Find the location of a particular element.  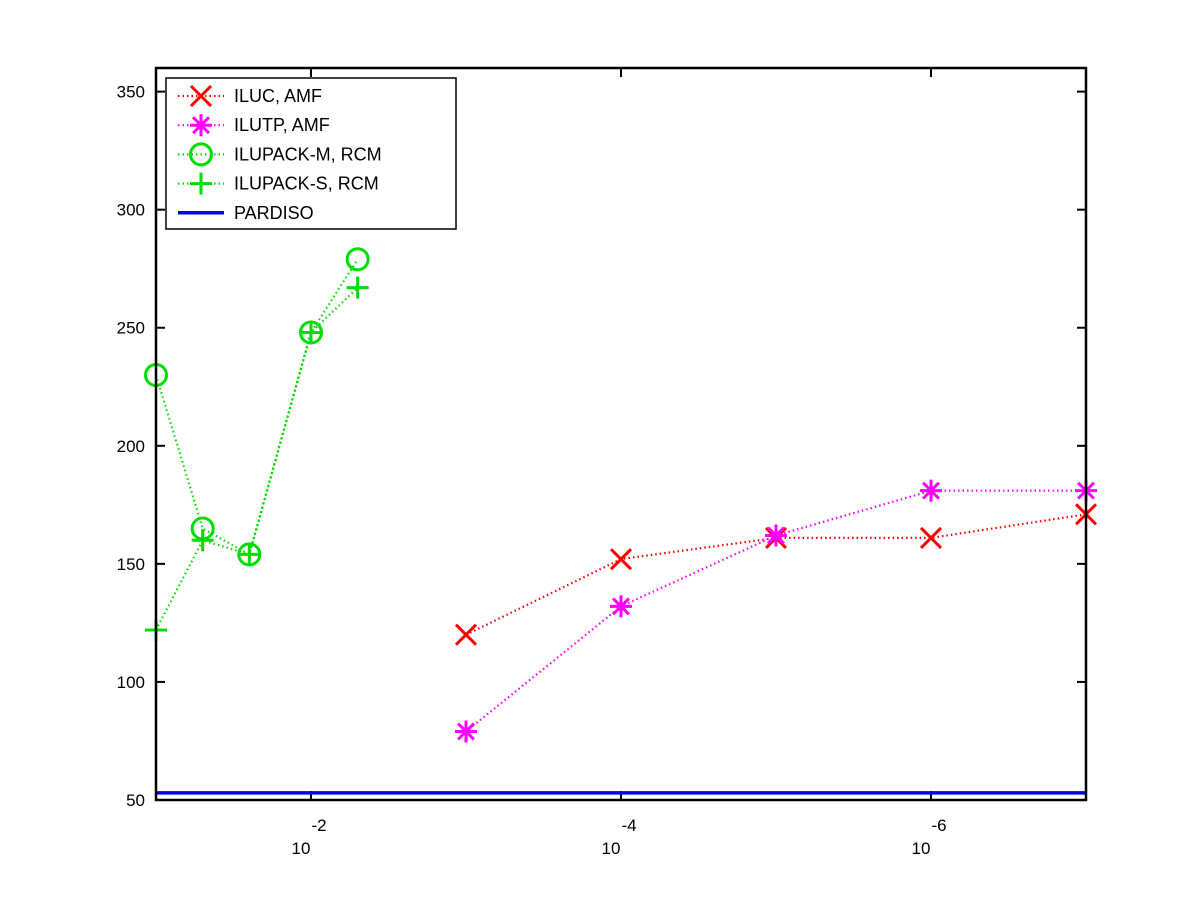

legend-item: PARDISO is located at coordinates (246, 213).